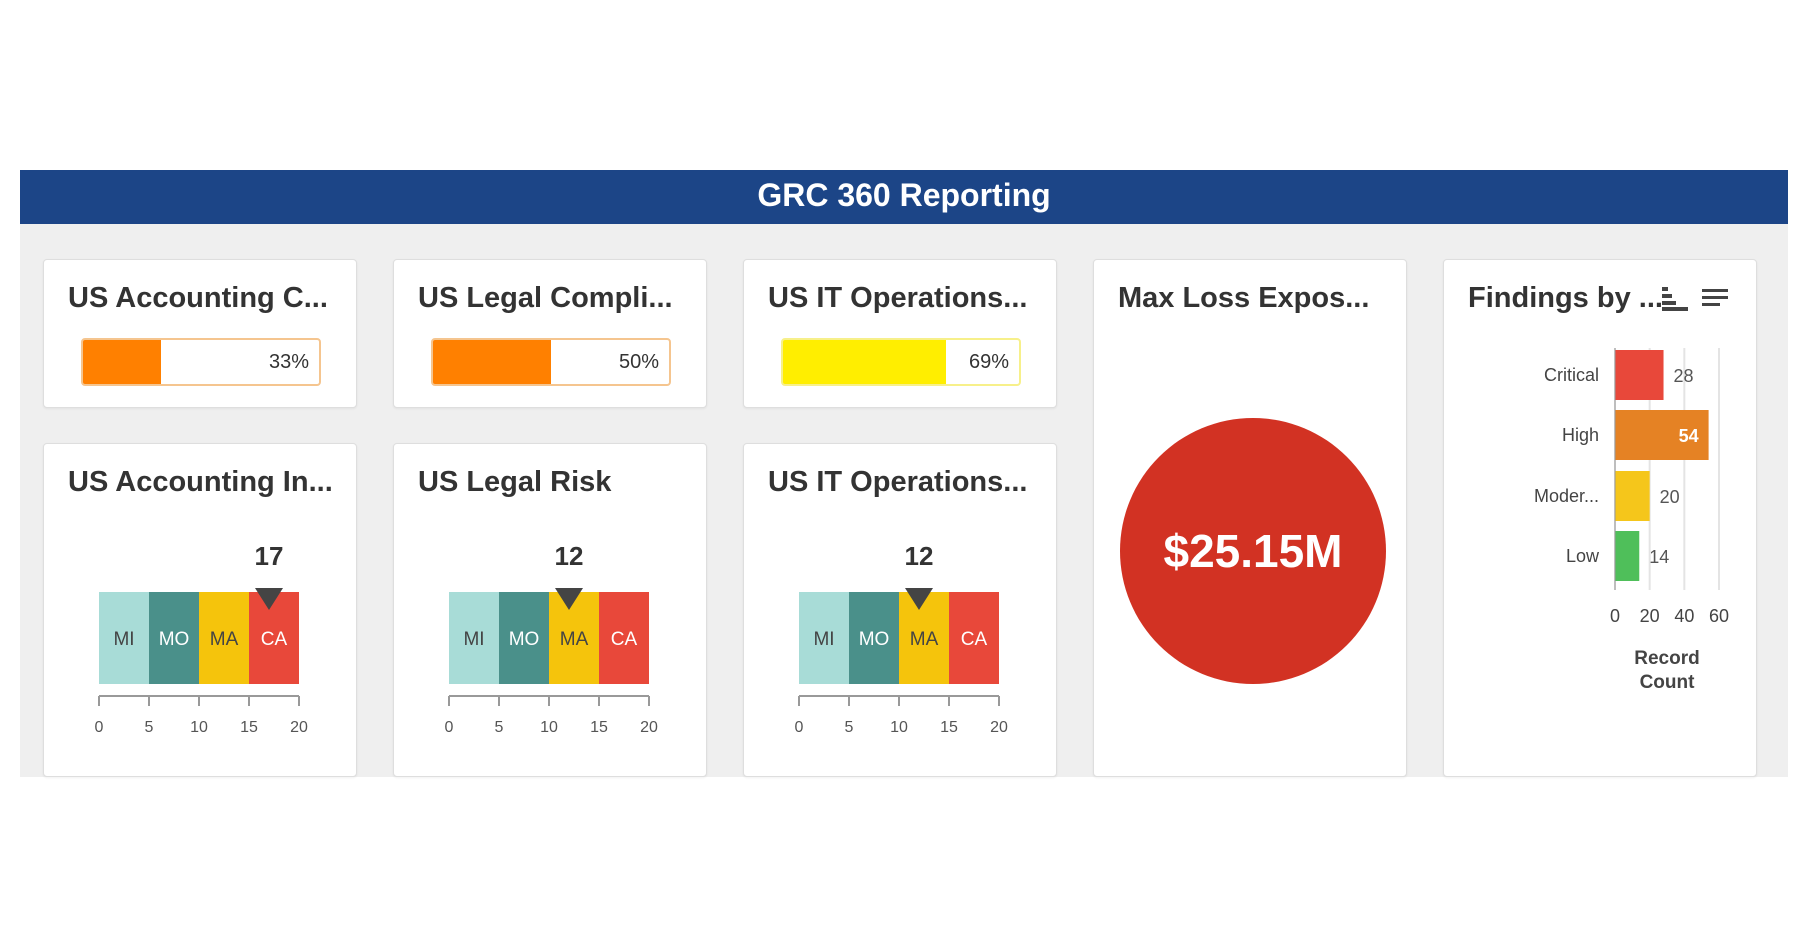 The width and height of the screenshot is (1800, 942). I want to click on gauge-card-accounting: US Accounting In... MI MO MA CA 0 5 10 15 20 17, so click(200, 610).